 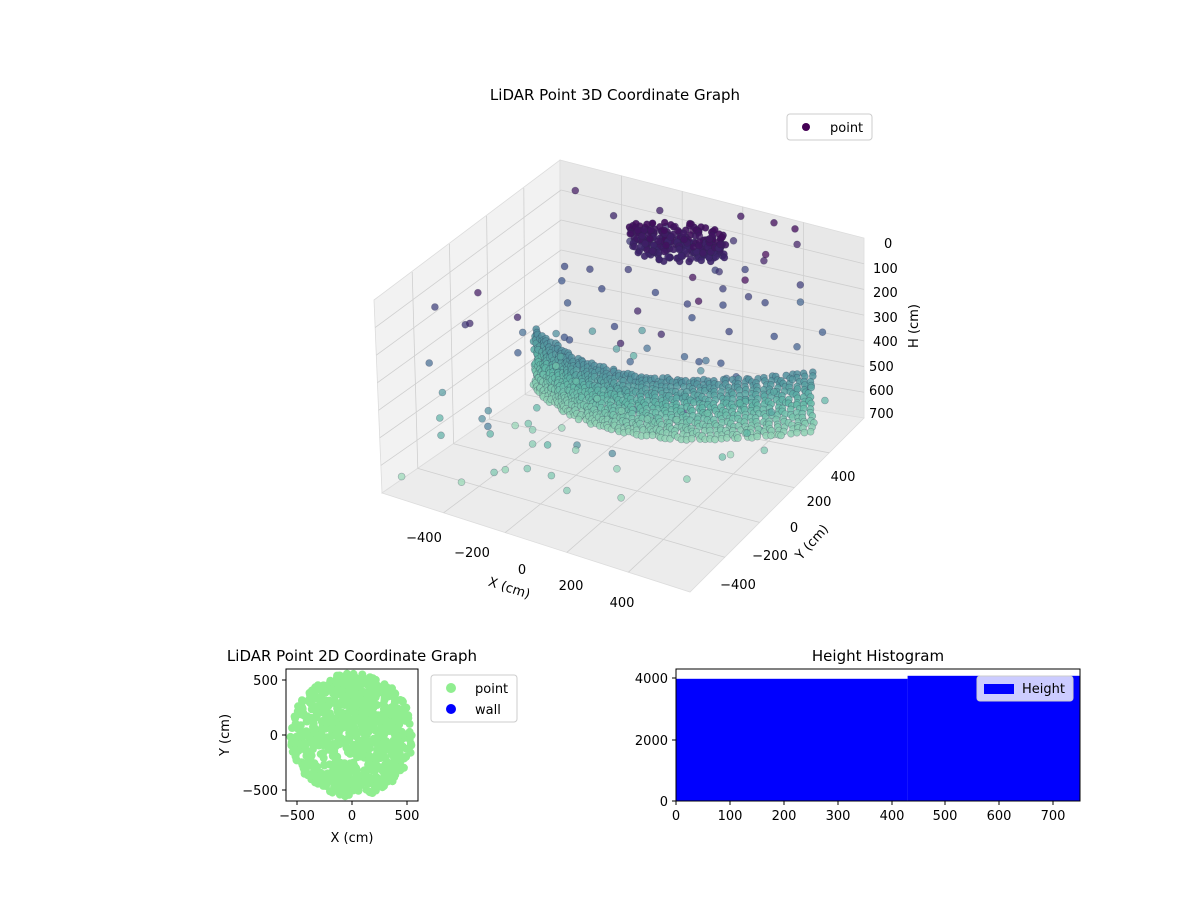 I want to click on x-tick-label: −500, so click(x=297, y=816).